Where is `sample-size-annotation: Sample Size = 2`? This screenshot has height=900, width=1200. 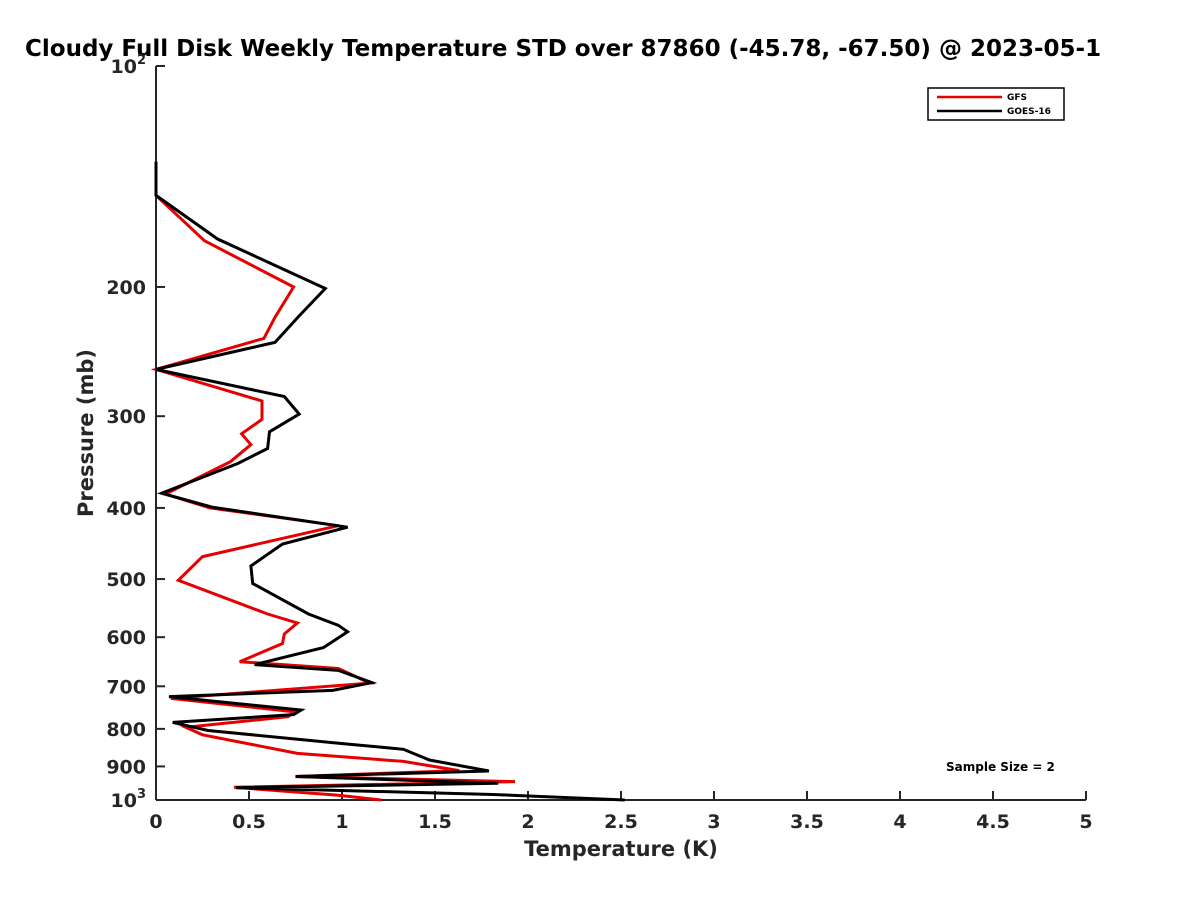
sample-size-annotation: Sample Size = 2 is located at coordinates (1000, 767).